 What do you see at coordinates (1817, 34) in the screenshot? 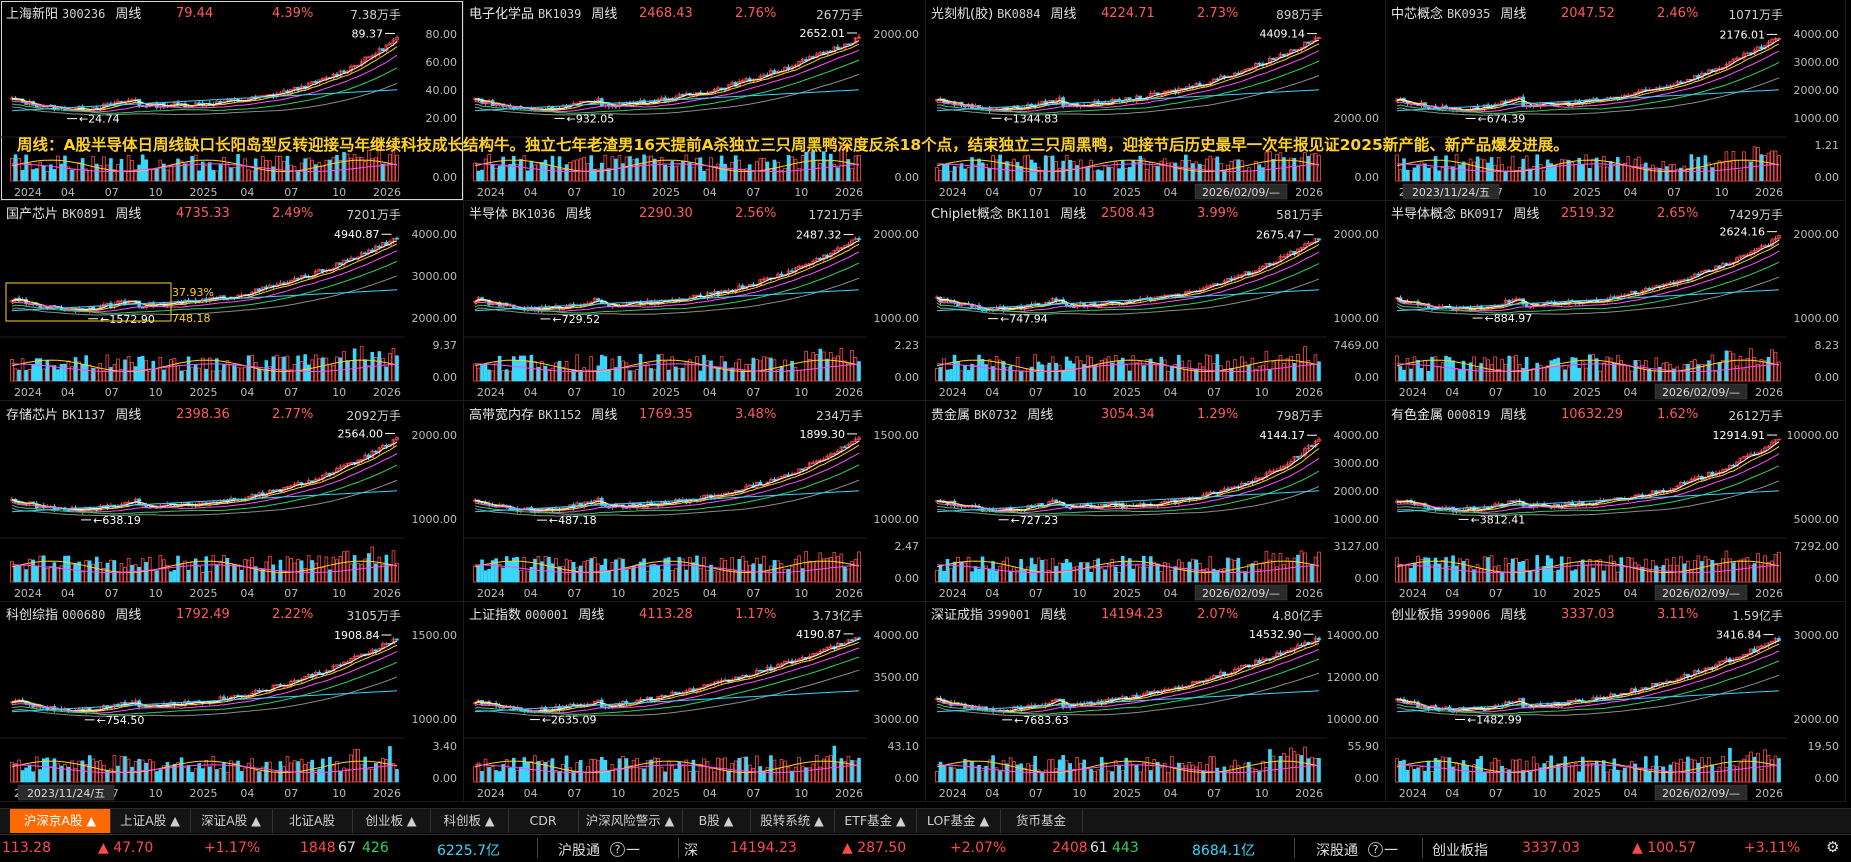
I see `price-axis-tick: 4000.00` at bounding box center [1817, 34].